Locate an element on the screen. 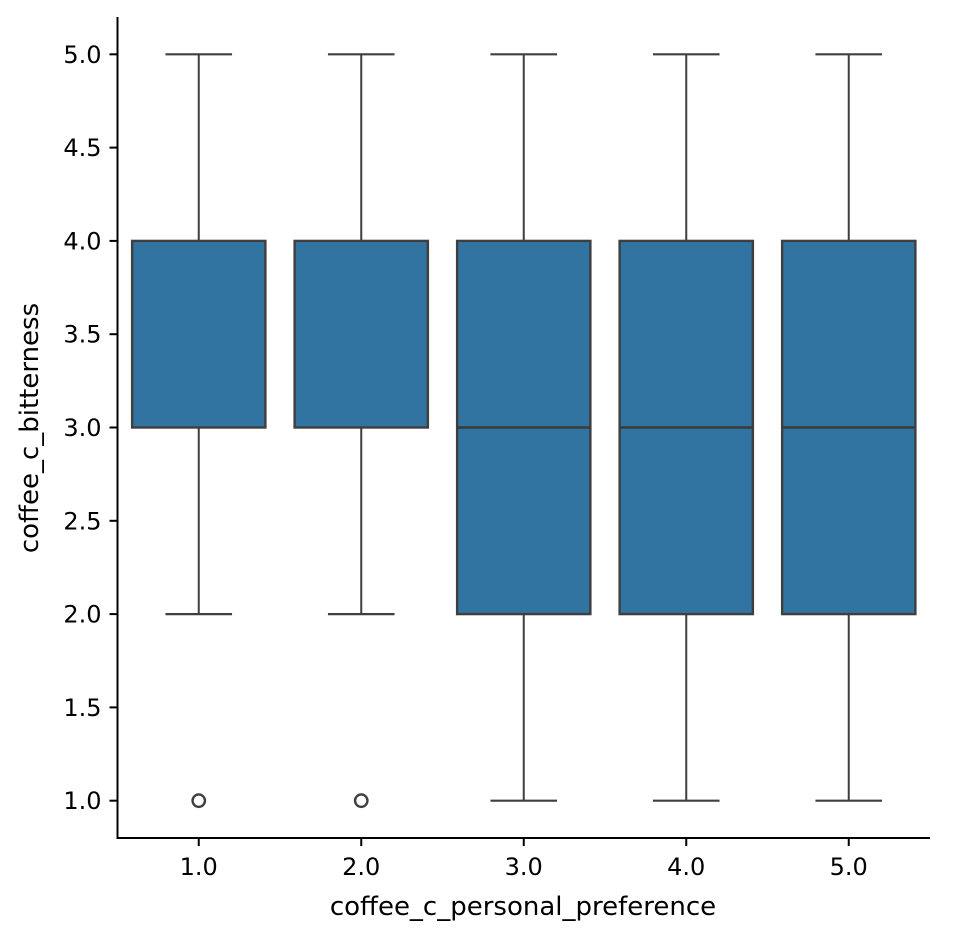  y-tick-label: 1.0 is located at coordinates (82, 801).